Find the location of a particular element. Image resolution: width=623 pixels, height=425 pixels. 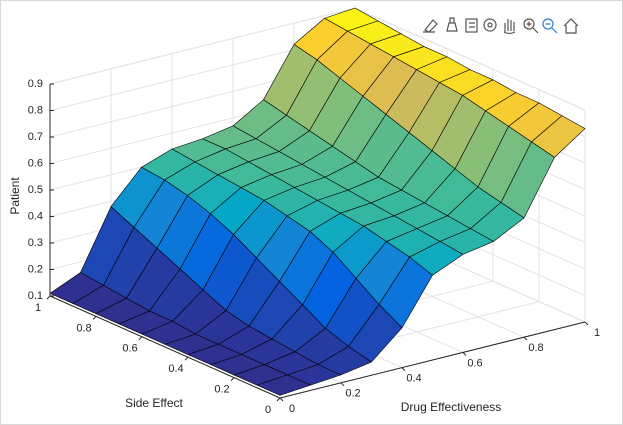

z-tick-label: 0.5 is located at coordinates (35, 190).